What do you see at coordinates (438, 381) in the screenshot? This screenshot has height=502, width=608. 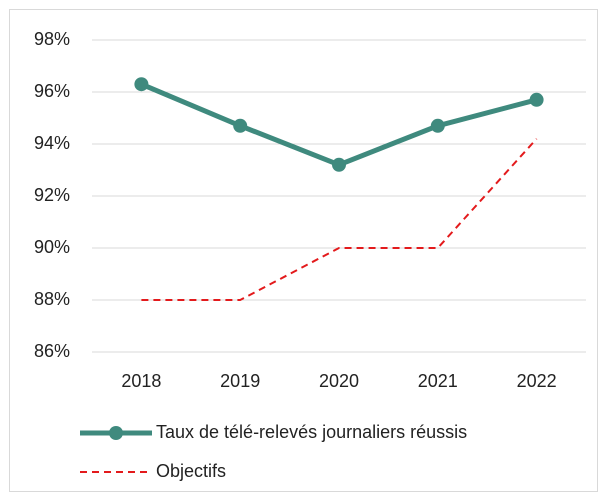 I see `x-tick-label: 2021` at bounding box center [438, 381].